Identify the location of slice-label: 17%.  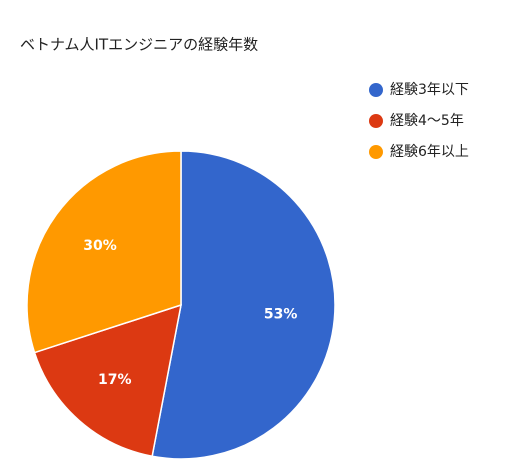
(115, 380).